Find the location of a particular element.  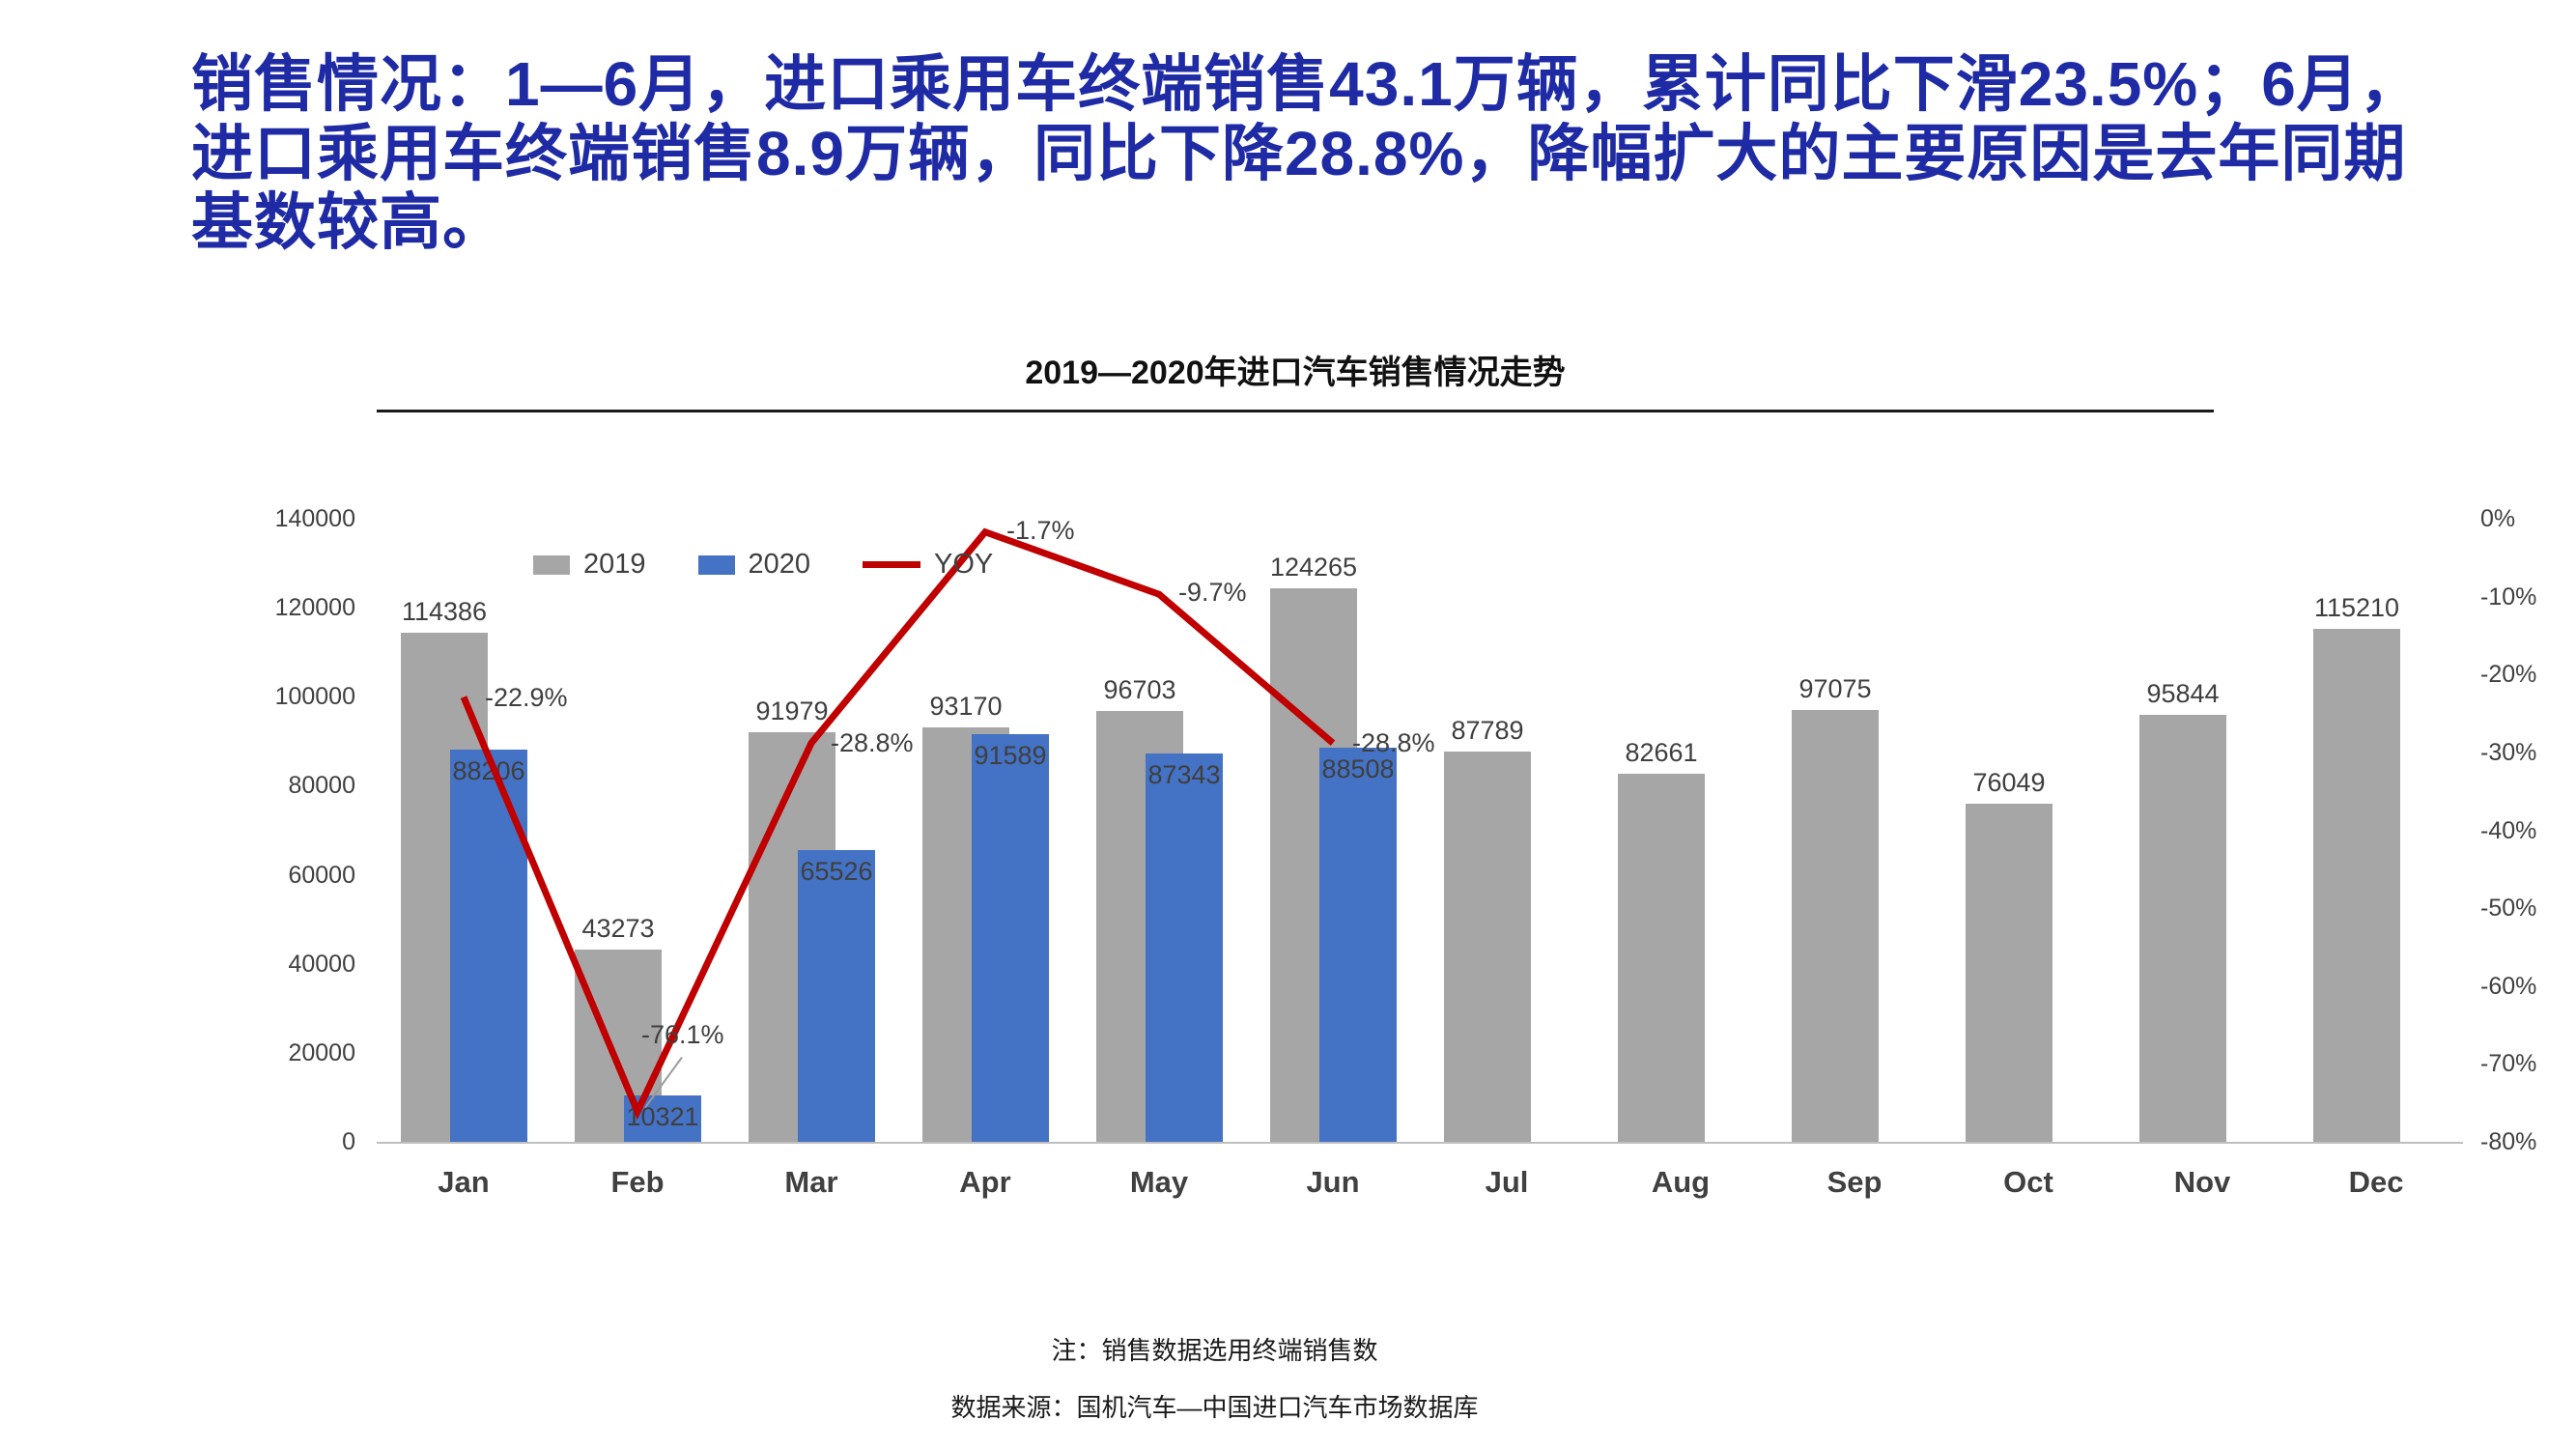

bar-2019-value: 91979 is located at coordinates (792, 711).